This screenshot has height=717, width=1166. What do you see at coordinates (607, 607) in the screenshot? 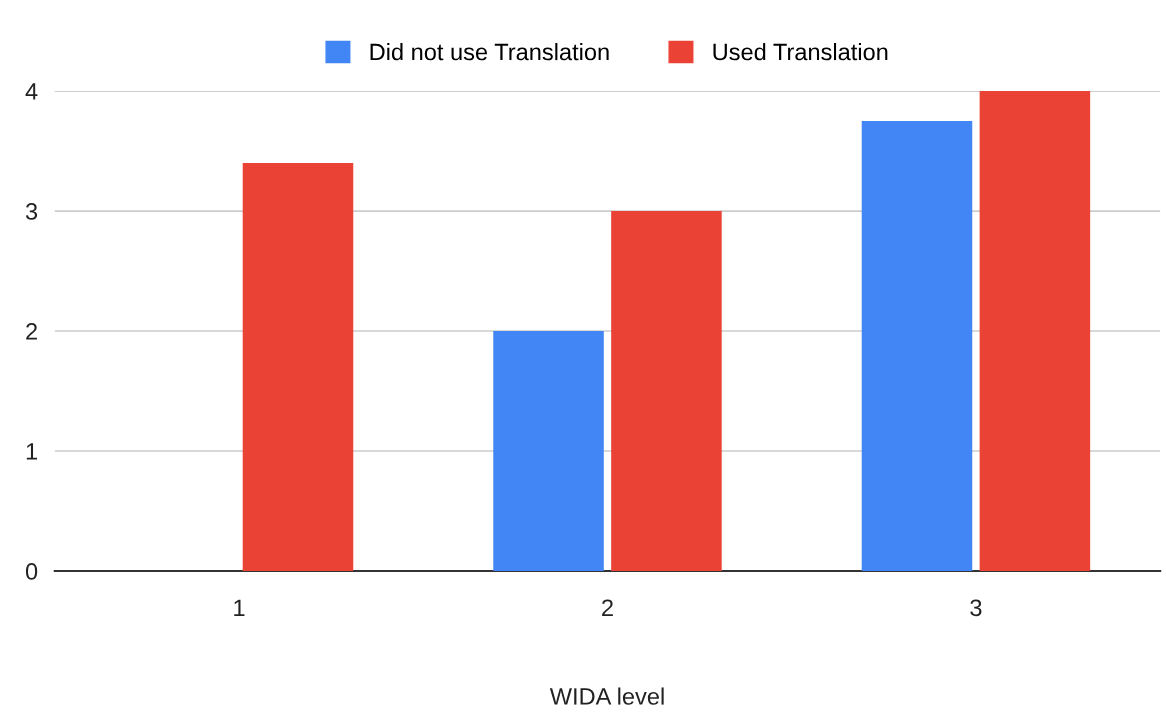
I see `x-tick-label: 2` at bounding box center [607, 607].